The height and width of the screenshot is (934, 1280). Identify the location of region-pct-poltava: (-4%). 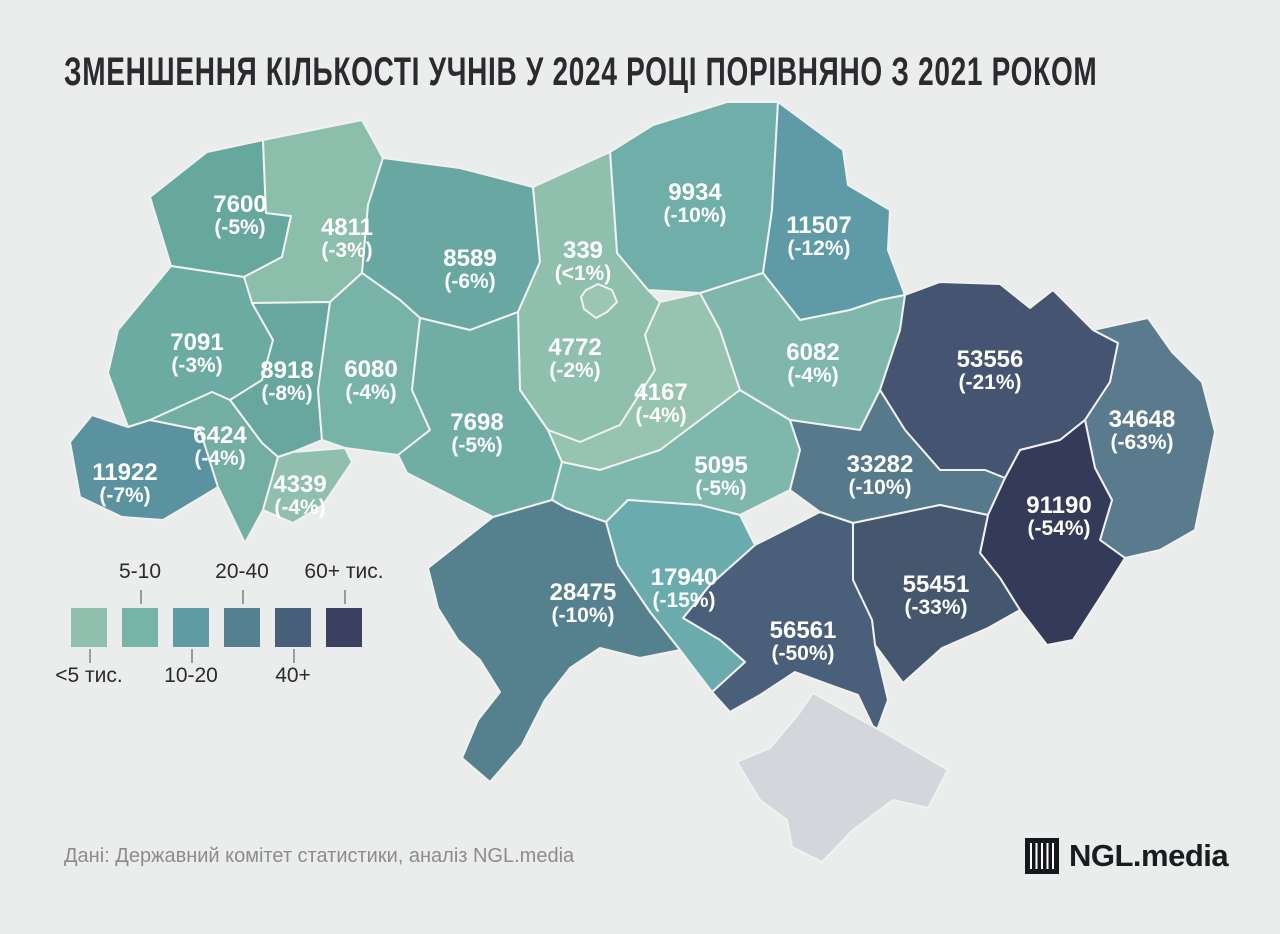
(812, 375).